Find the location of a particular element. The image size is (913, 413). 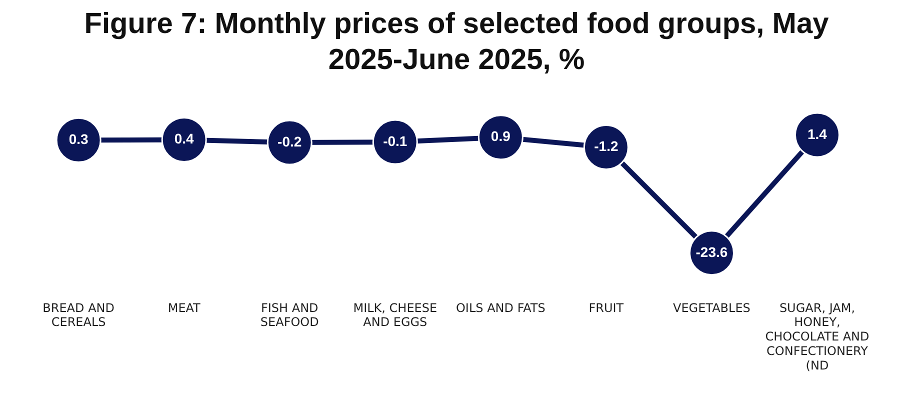

data-label: -1.2 is located at coordinates (606, 146).